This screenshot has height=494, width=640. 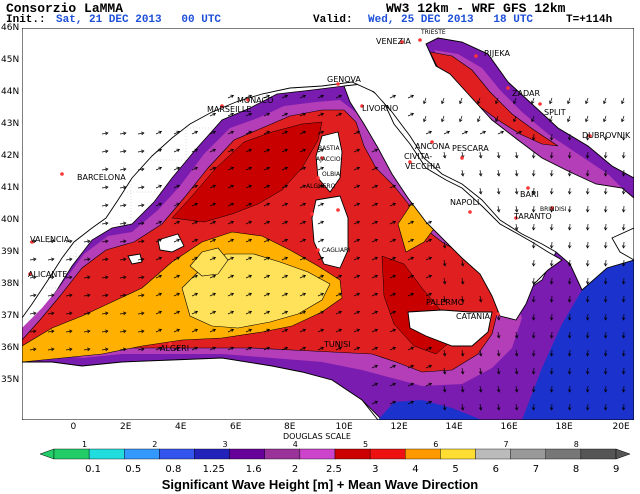 I want to click on latitude-label: 37N, so click(x=10, y=316).